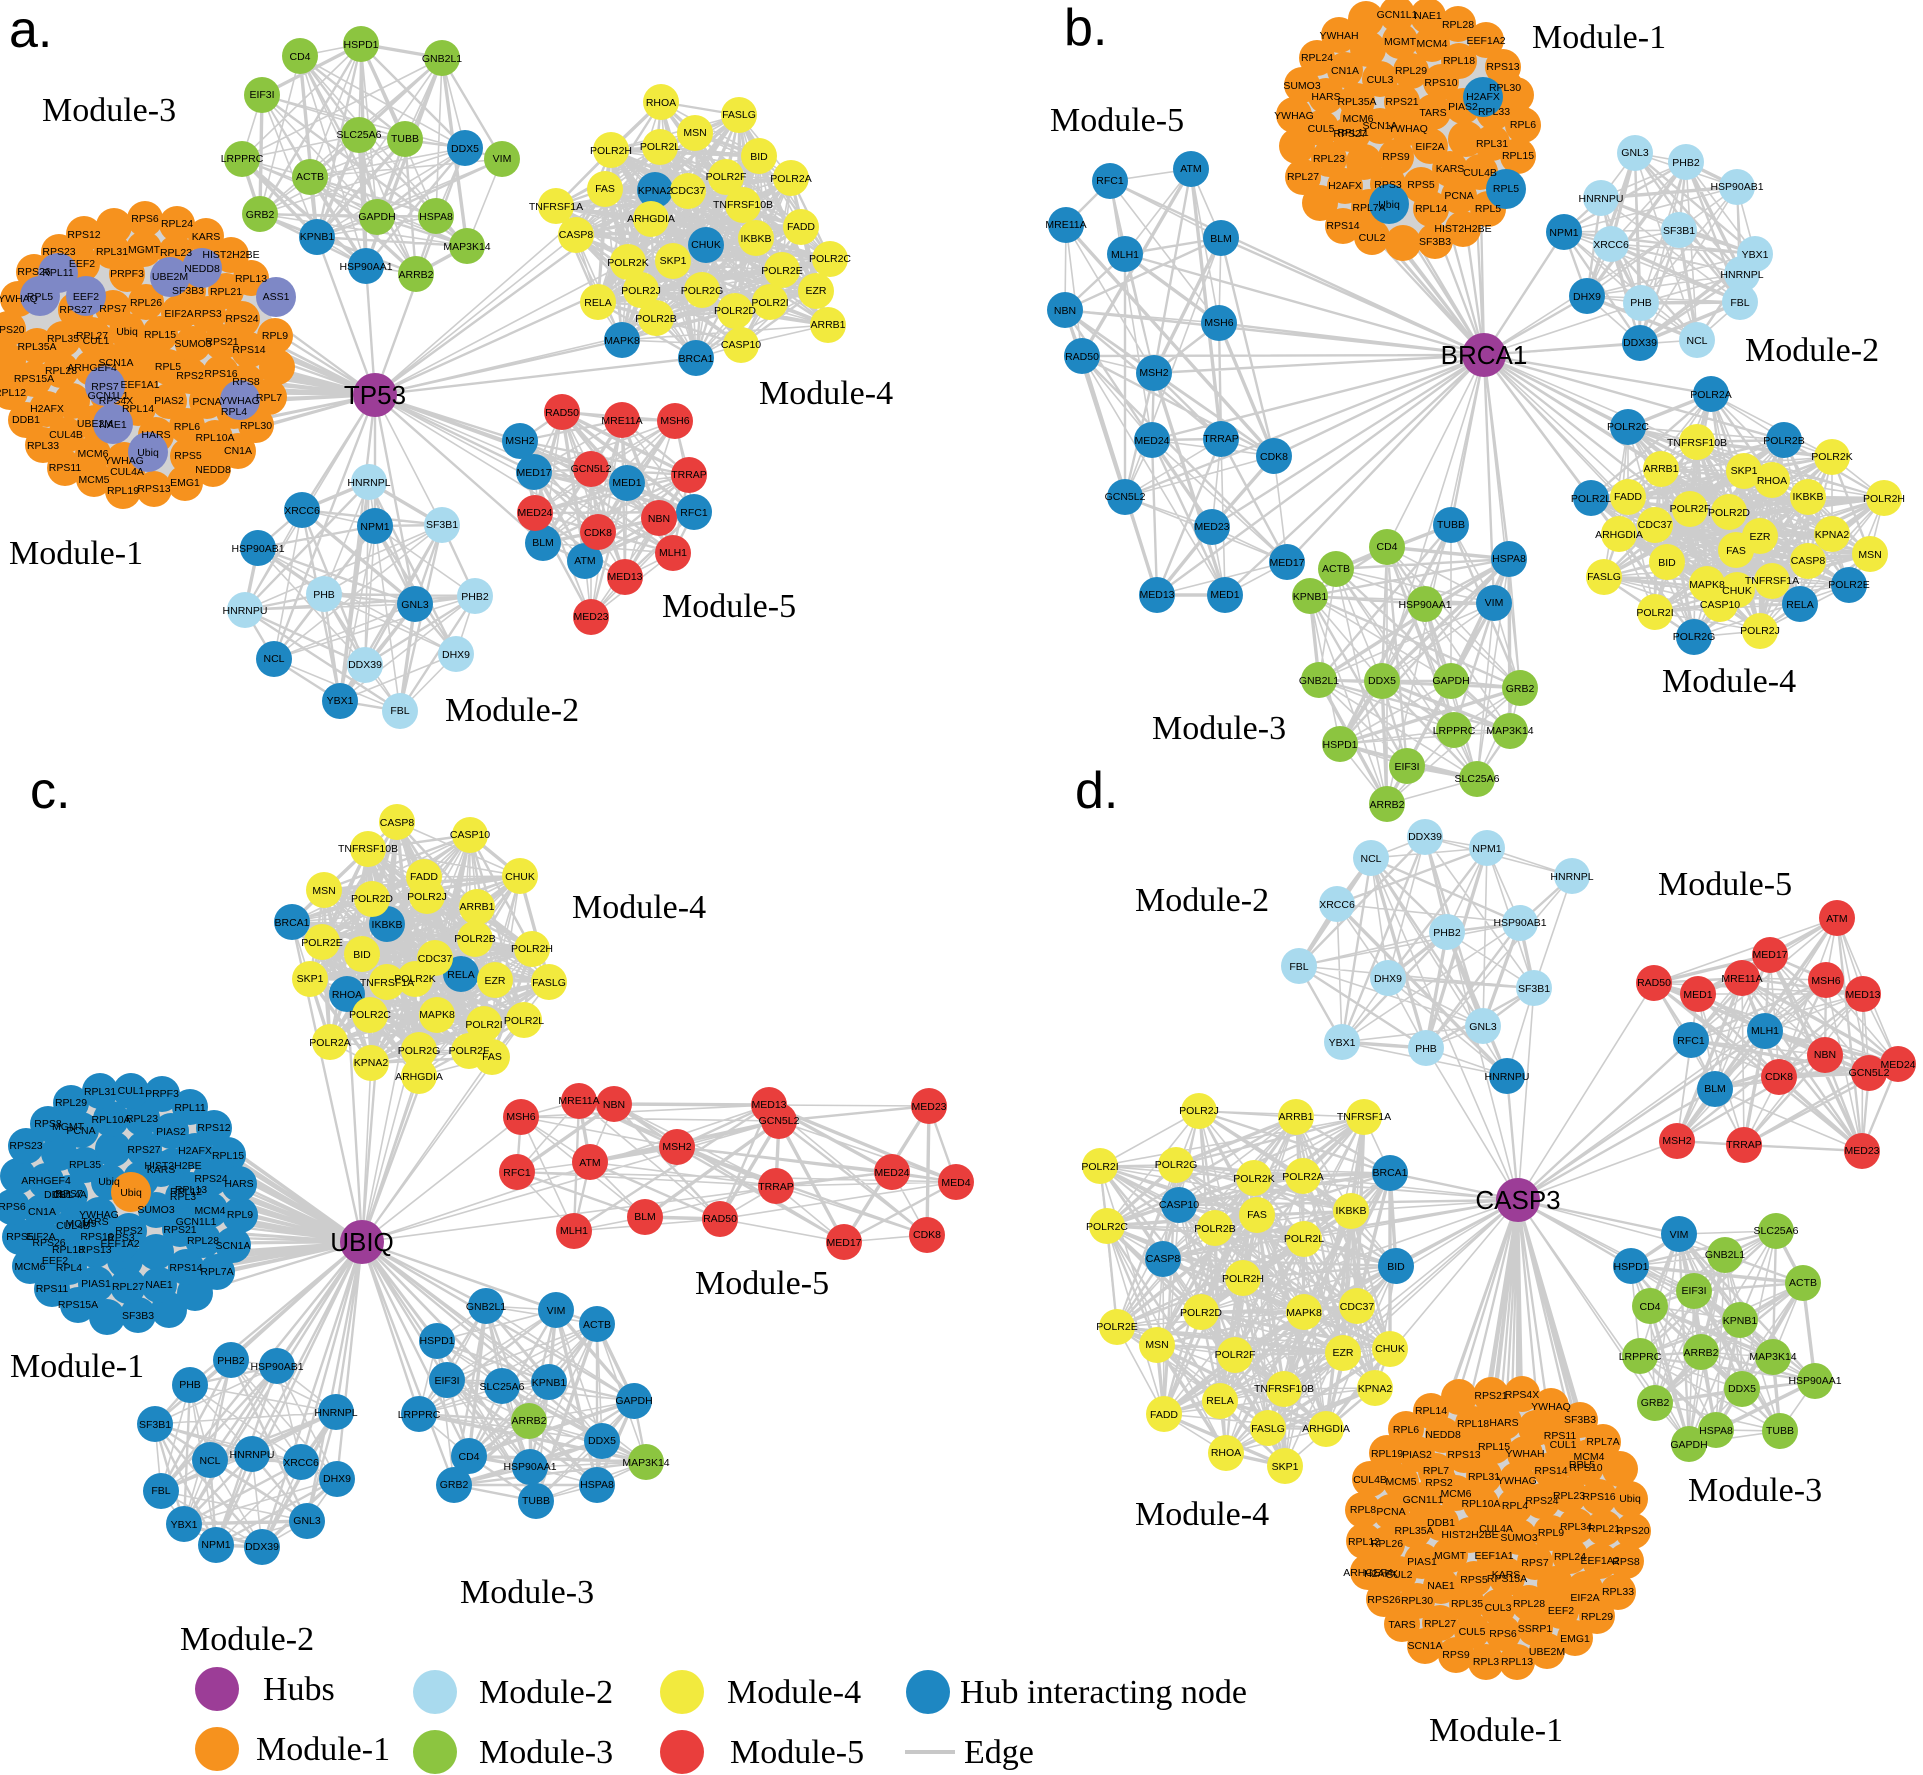  What do you see at coordinates (597, 303) in the screenshot?
I see `svg-text: RELA` at bounding box center [597, 303].